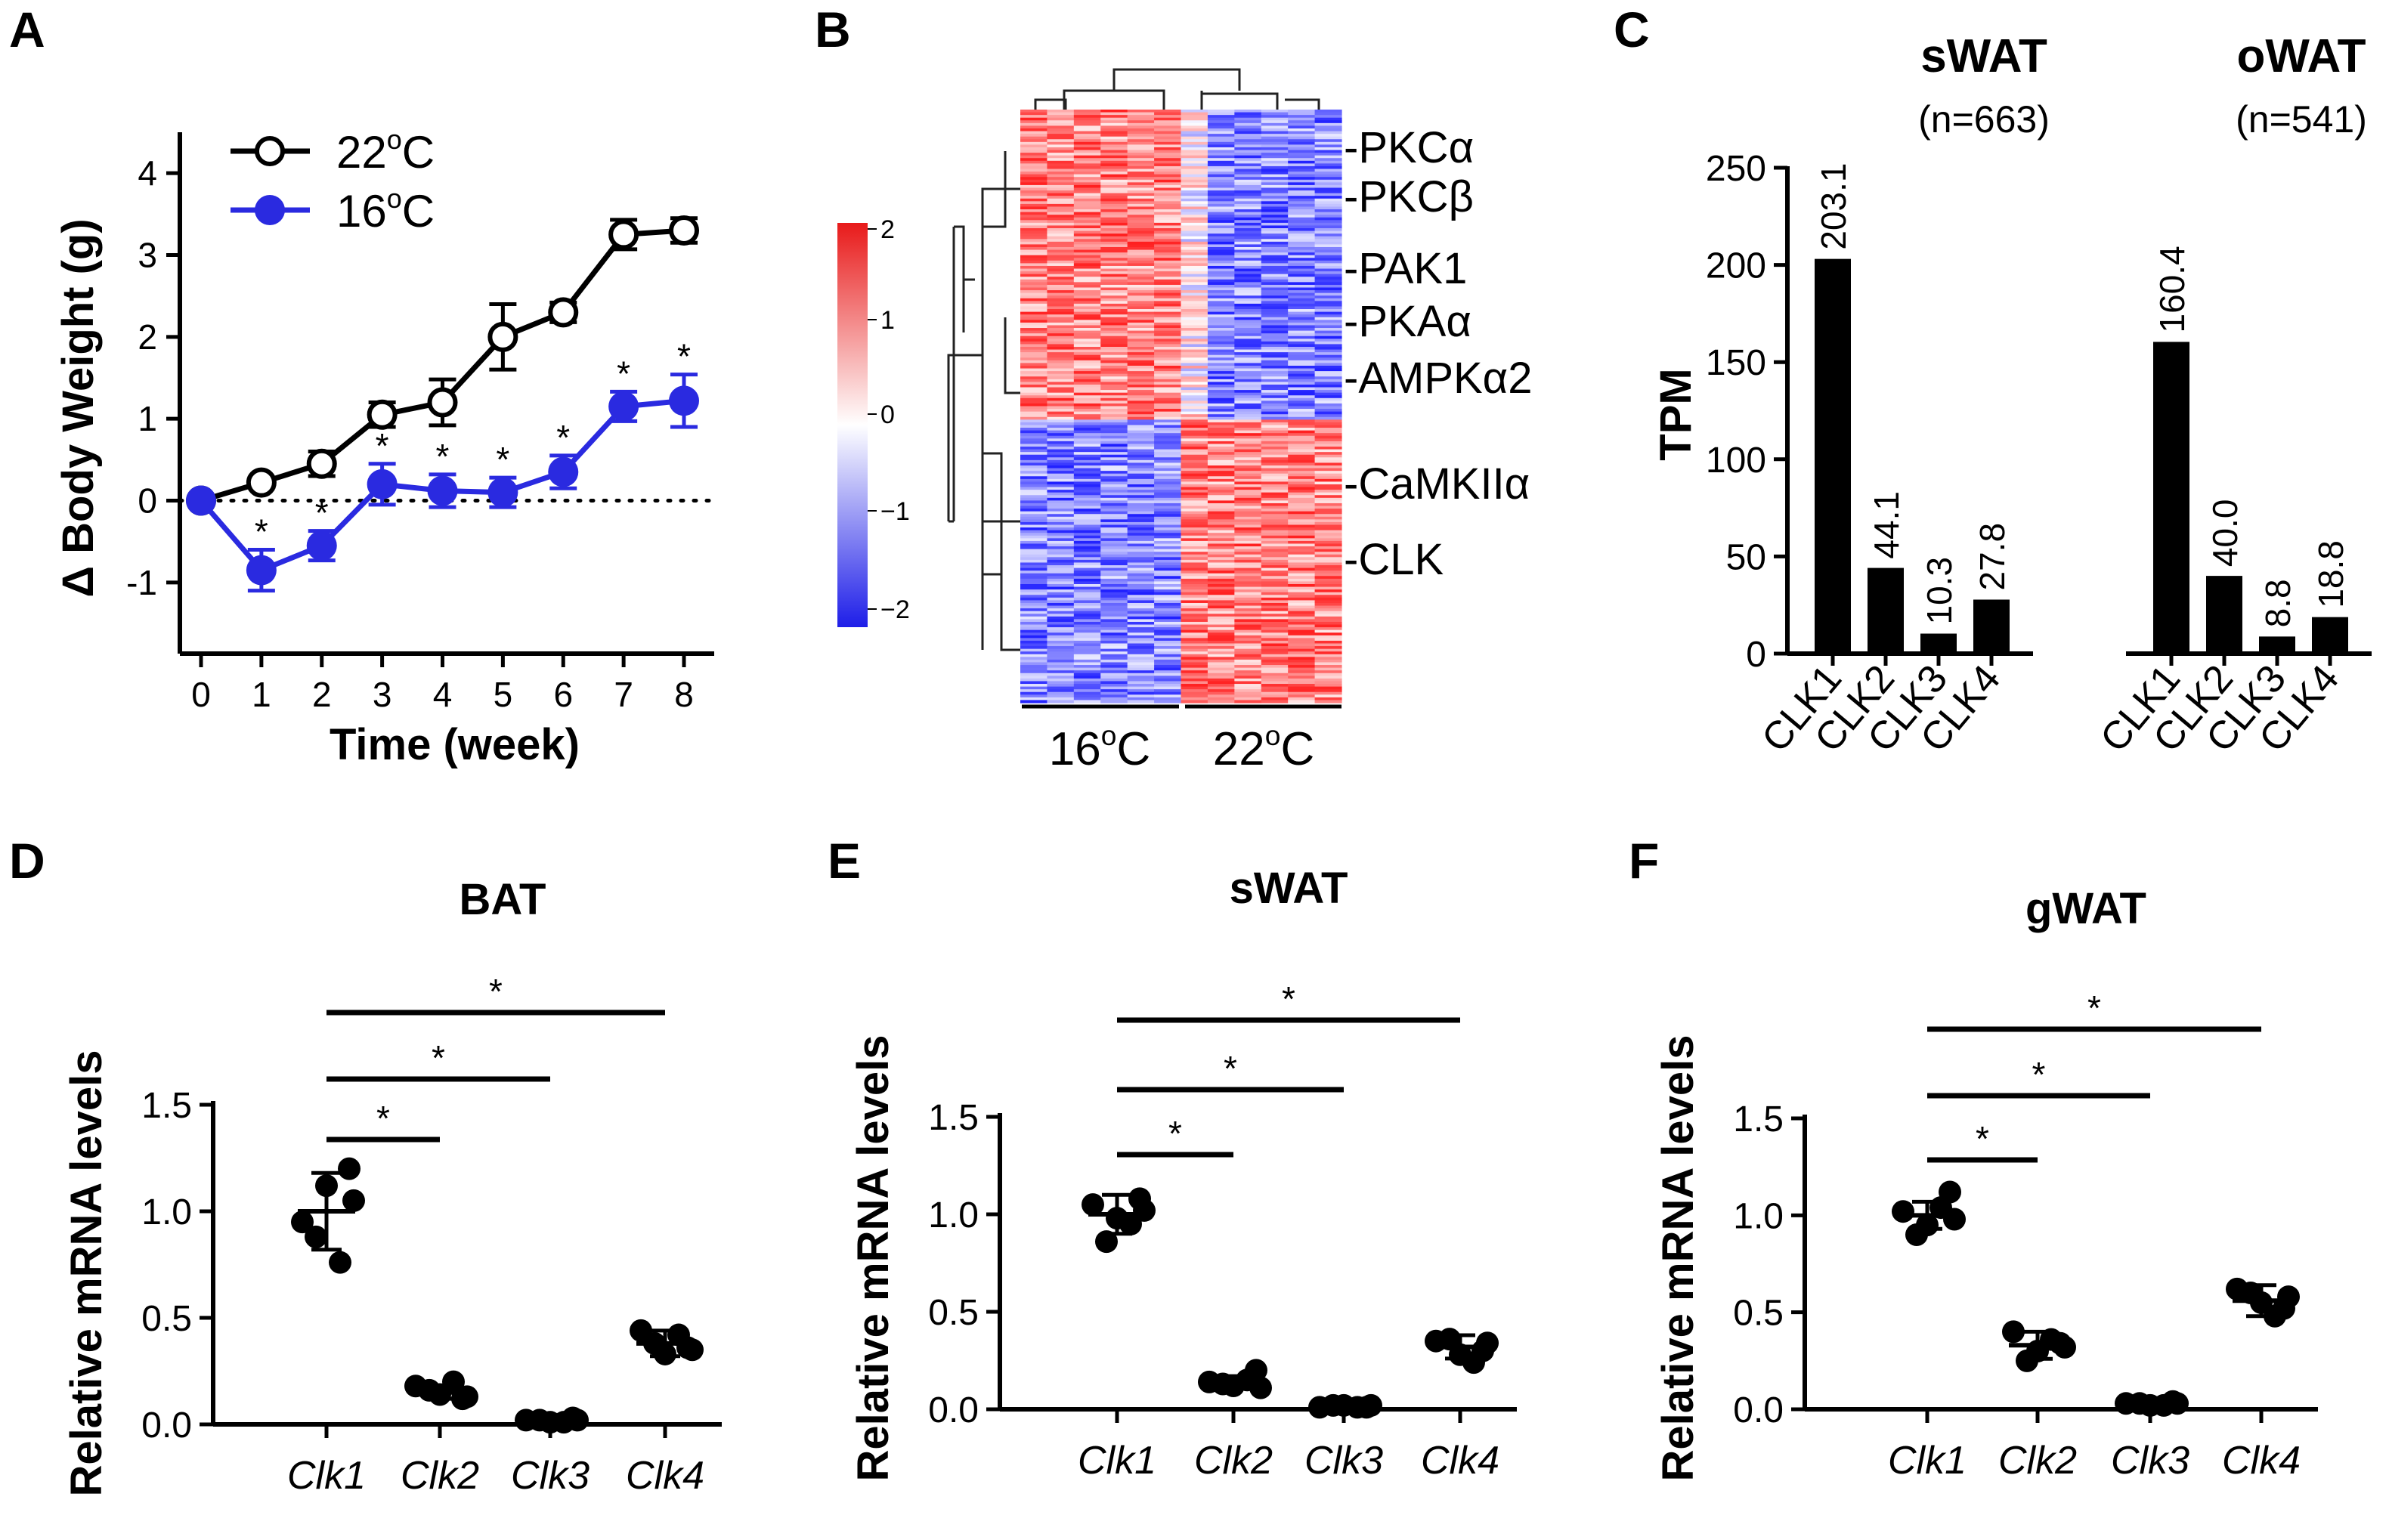 The height and width of the screenshot is (1540, 2389). Describe the element at coordinates (1181, 407) in the screenshot. I see `heatmap-cells` at that location.